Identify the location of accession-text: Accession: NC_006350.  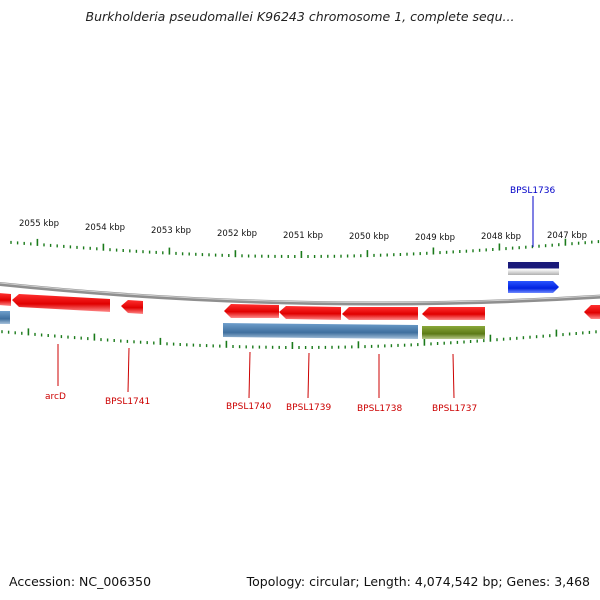
(80, 581).